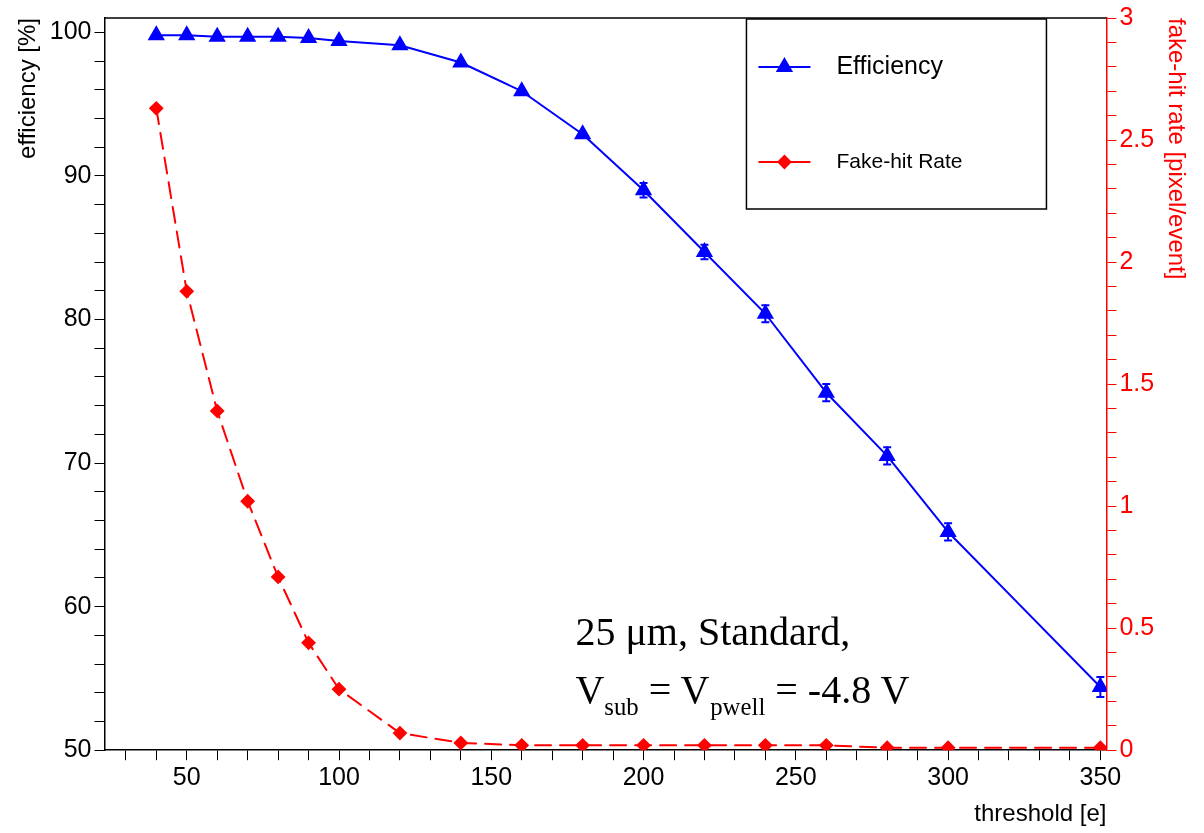 The image size is (1204, 833). Describe the element at coordinates (890, 64) in the screenshot. I see `legend-label: Efficiency` at that location.